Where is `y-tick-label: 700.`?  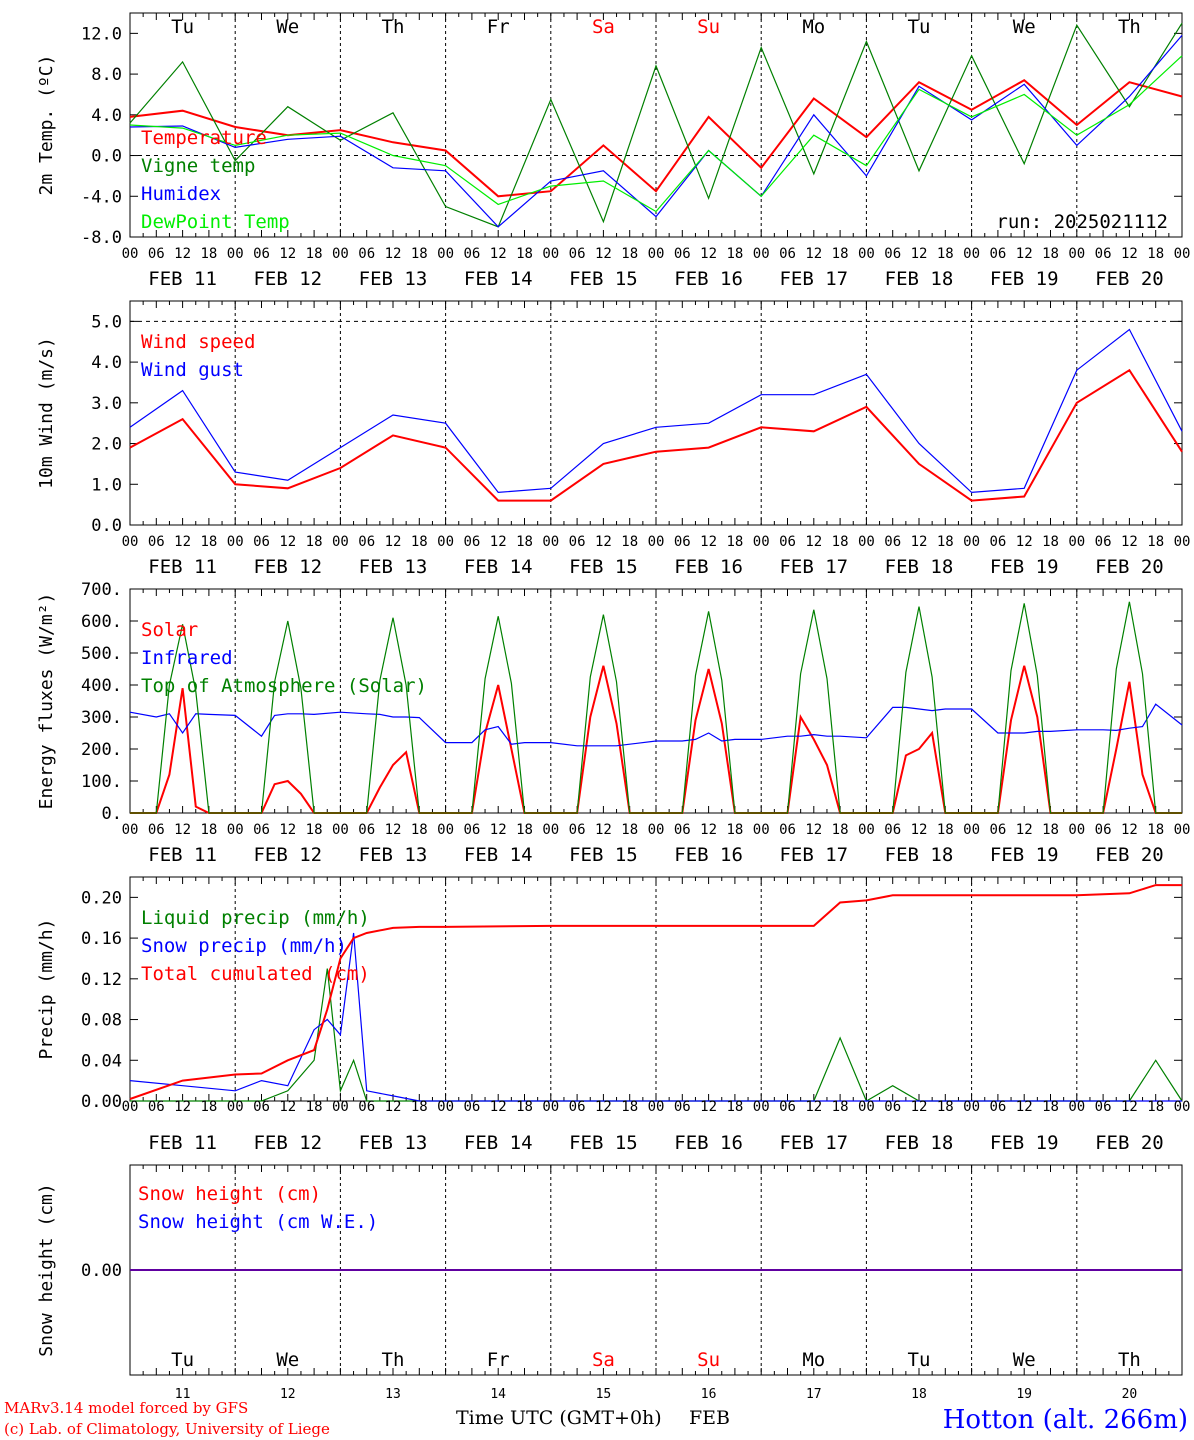
y-tick-label: 700. is located at coordinates (101, 590).